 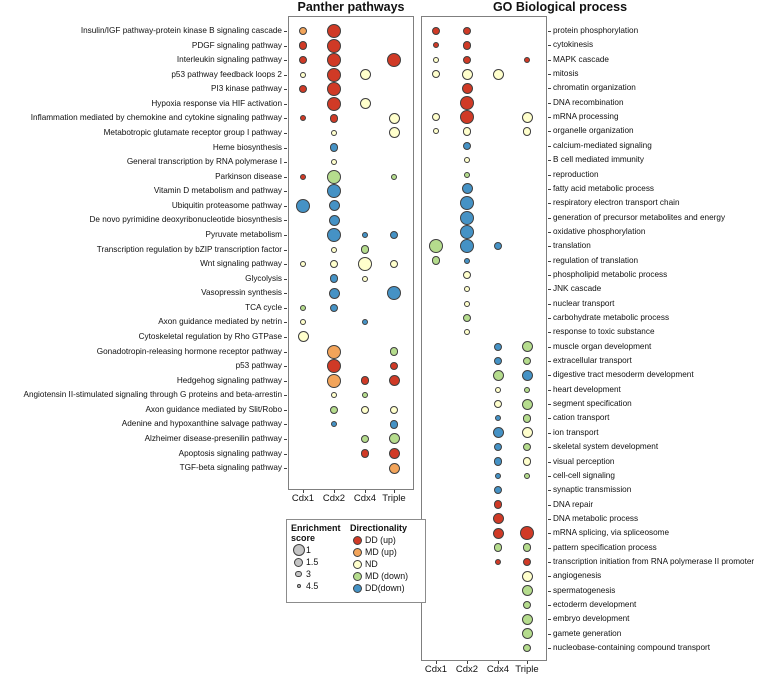 What do you see at coordinates (572, 246) in the screenshot?
I see `row-label: translation` at bounding box center [572, 246].